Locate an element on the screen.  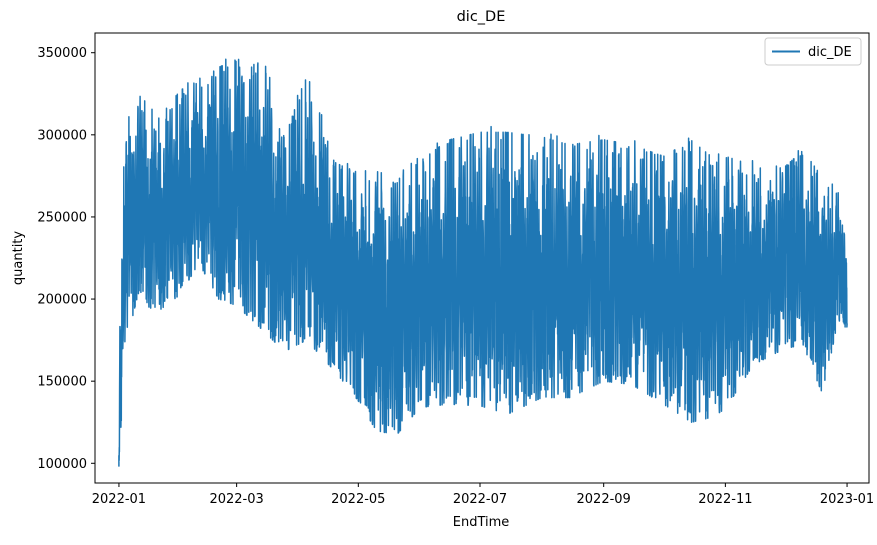
x-tick-label: 2022-01 is located at coordinates (119, 499).